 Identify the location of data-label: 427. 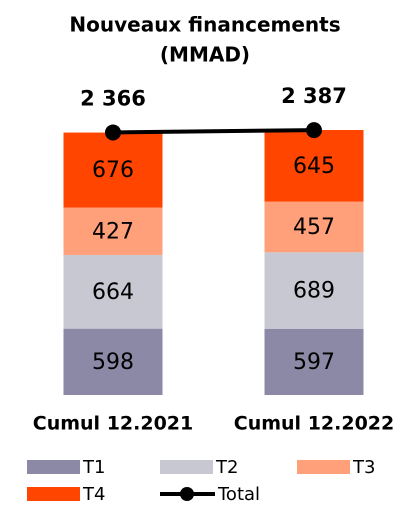
(113, 231).